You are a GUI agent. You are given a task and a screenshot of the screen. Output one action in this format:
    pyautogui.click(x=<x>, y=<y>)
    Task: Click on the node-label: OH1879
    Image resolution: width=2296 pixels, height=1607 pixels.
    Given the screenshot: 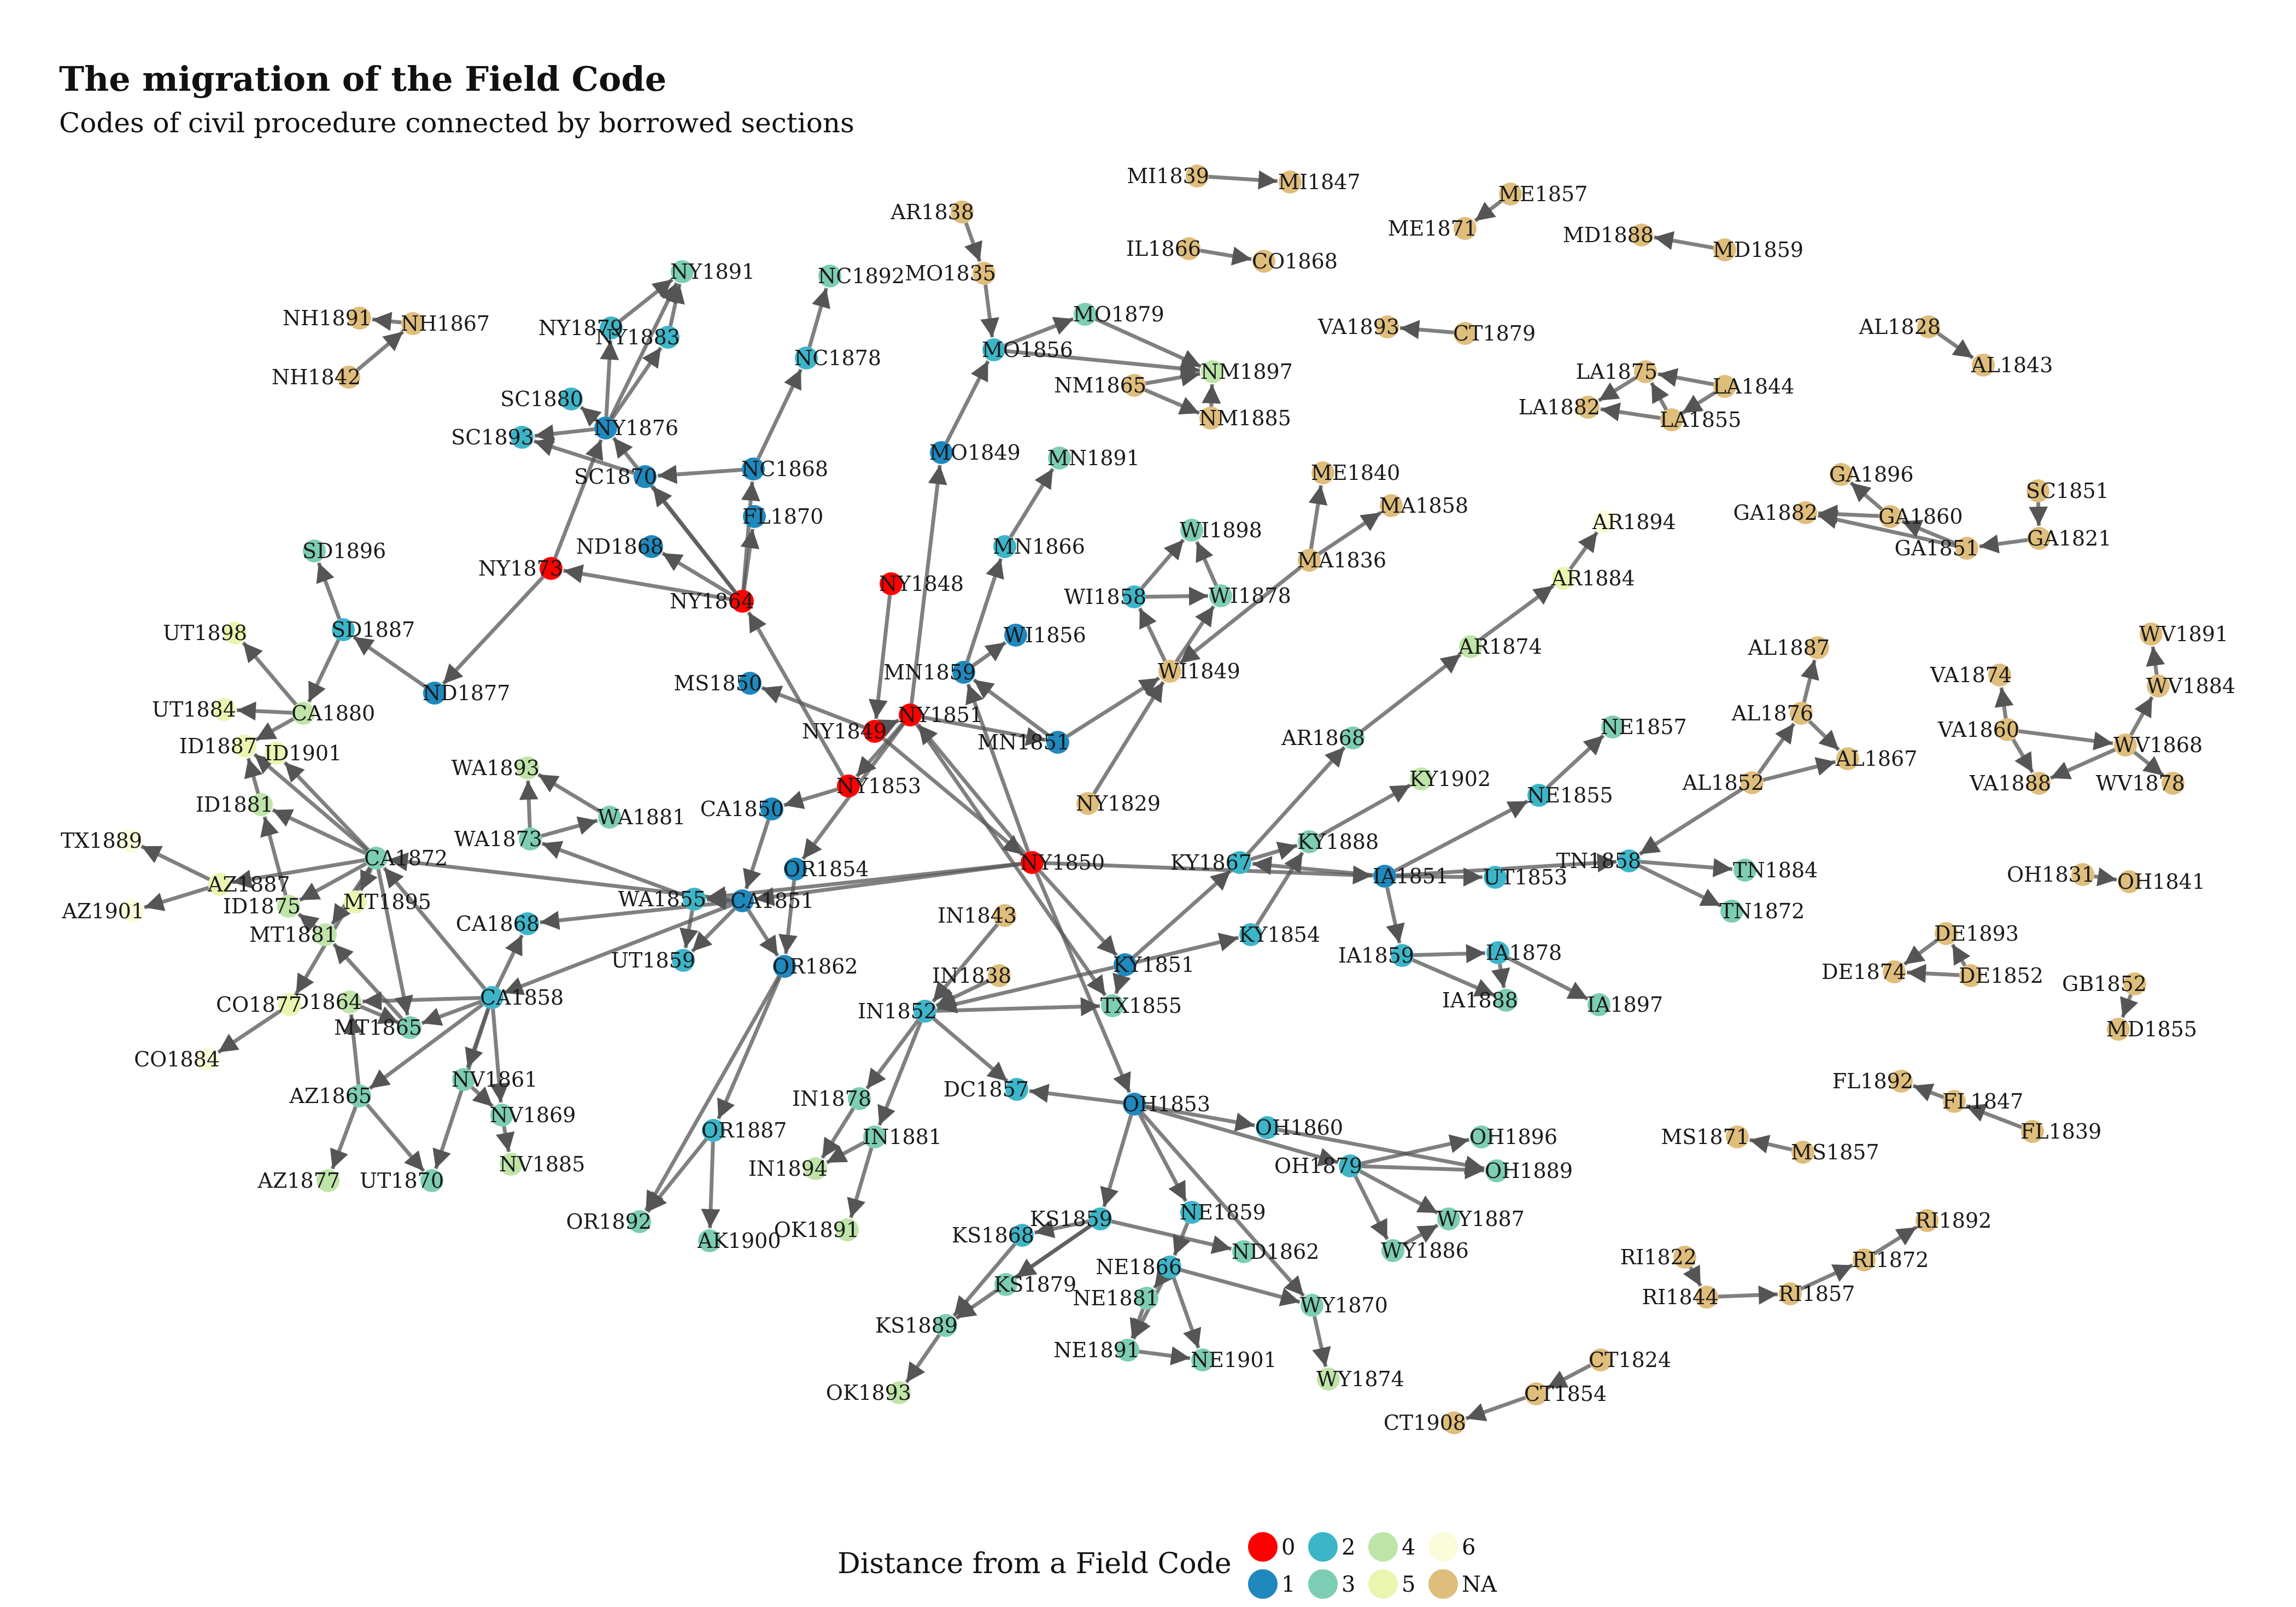 What is the action you would take?
    pyautogui.click(x=1318, y=1166)
    